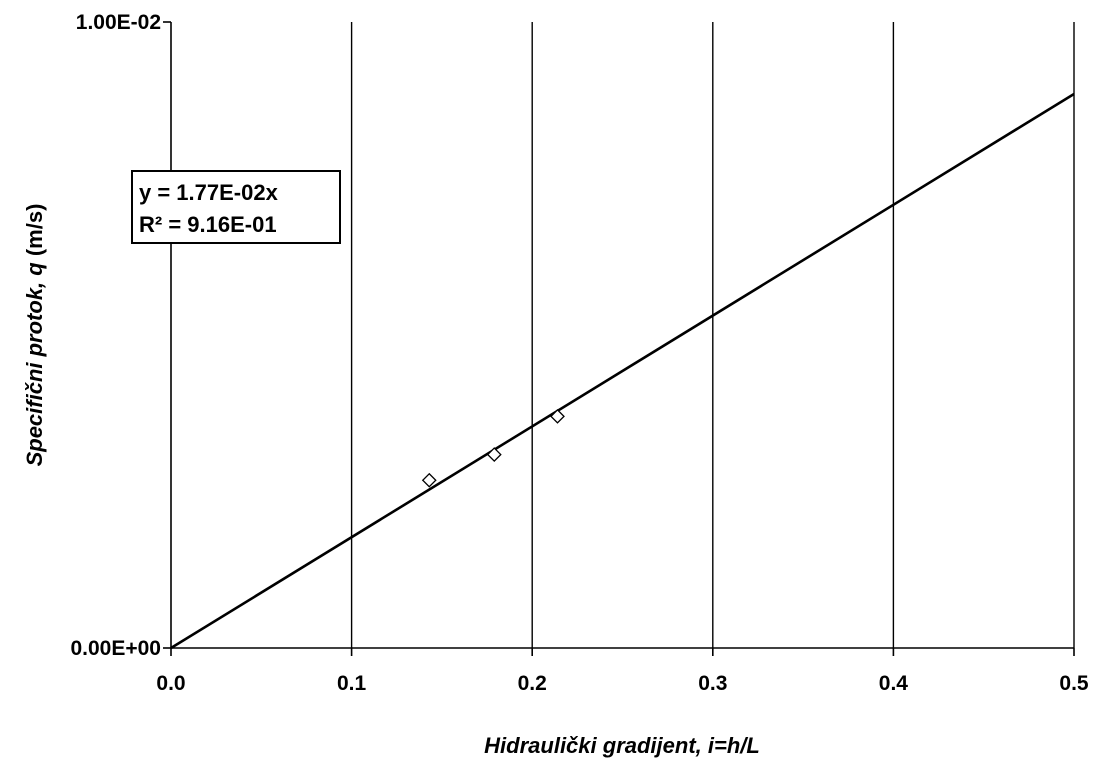 This screenshot has height=765, width=1104. I want to click on x-tick-label-4: 0.4, so click(894, 683).